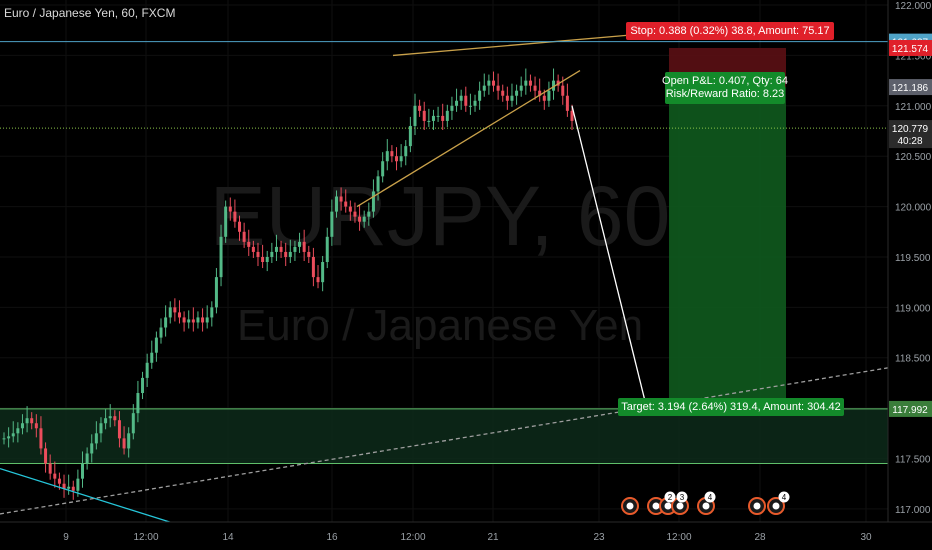 The width and height of the screenshot is (932, 550). Describe the element at coordinates (332, 537) in the screenshot. I see `x-tick-label: 16` at that location.